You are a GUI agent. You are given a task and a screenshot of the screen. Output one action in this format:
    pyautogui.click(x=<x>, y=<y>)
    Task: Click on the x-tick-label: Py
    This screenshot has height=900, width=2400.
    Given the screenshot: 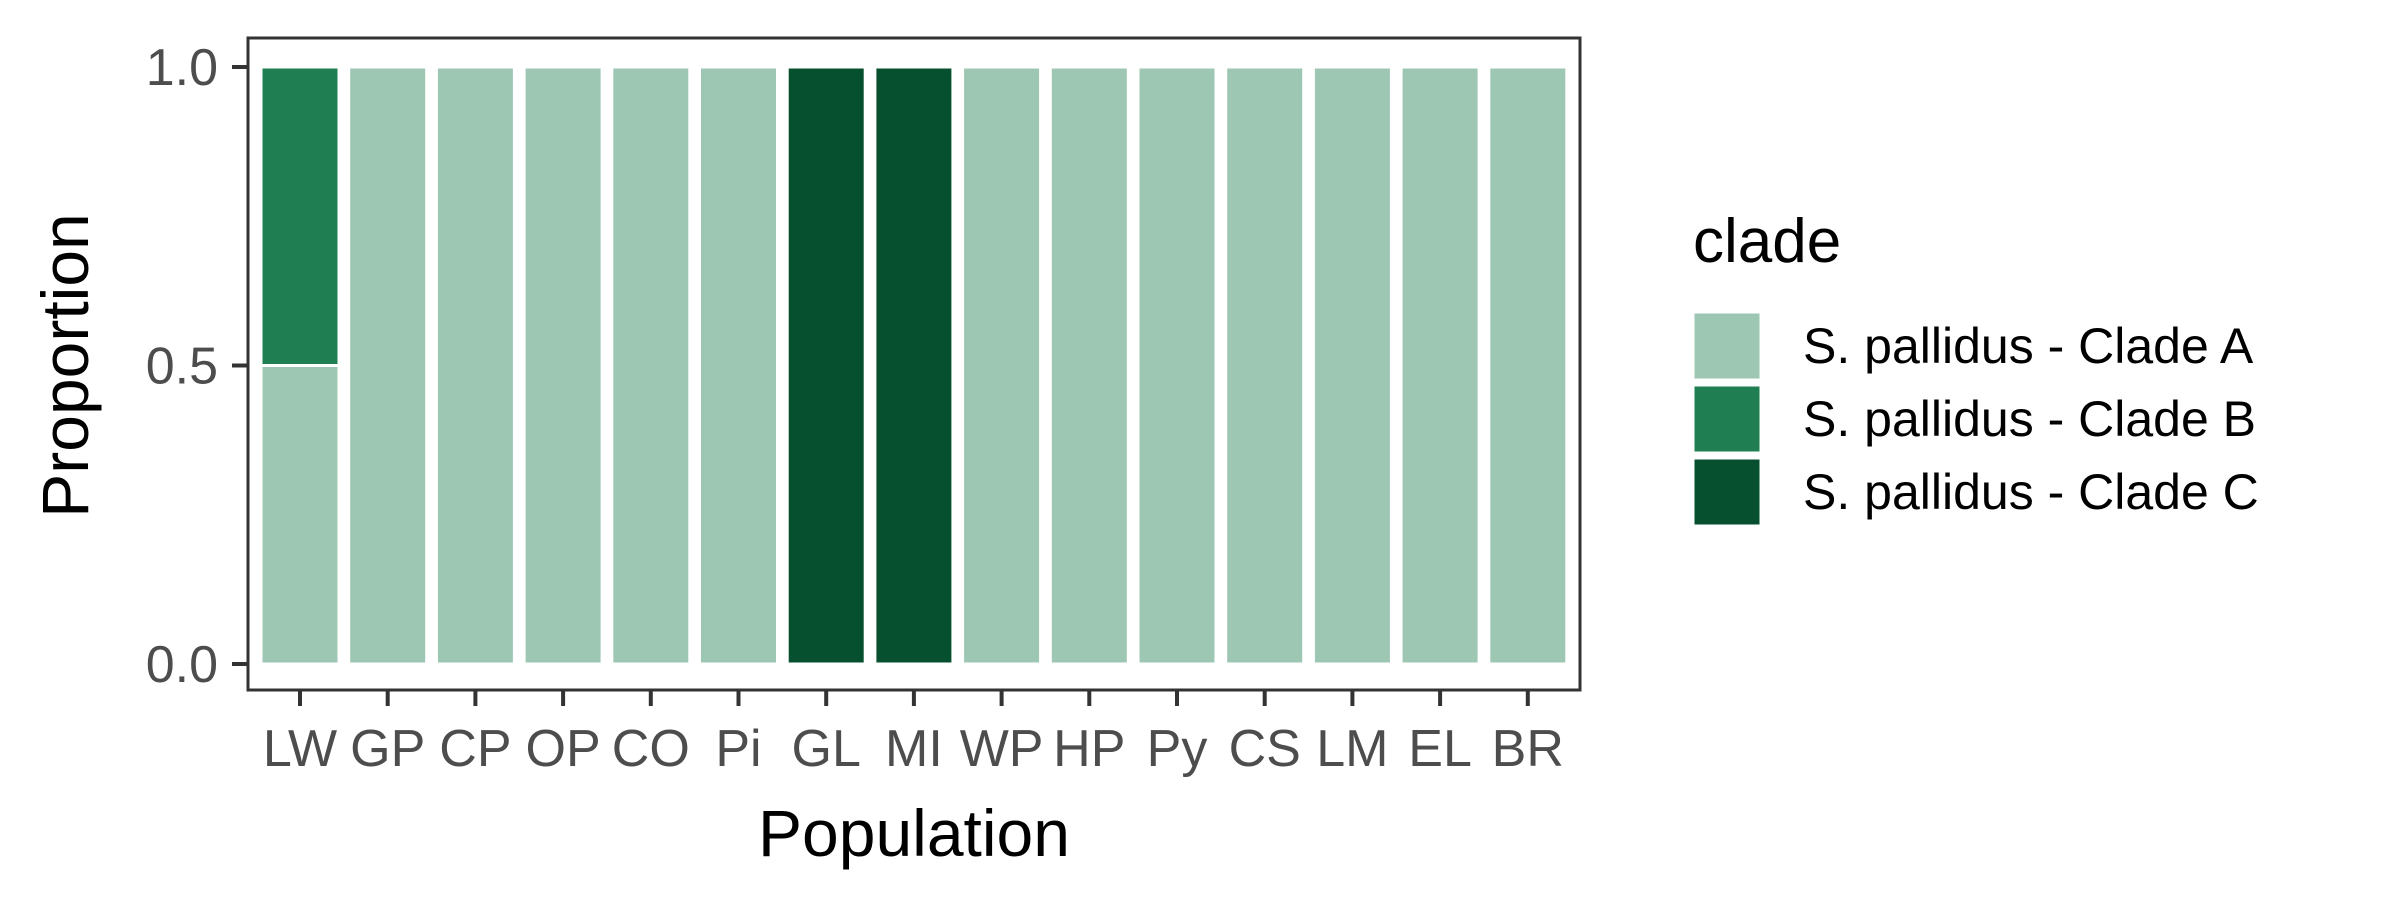 What is the action you would take?
    pyautogui.click(x=1177, y=749)
    